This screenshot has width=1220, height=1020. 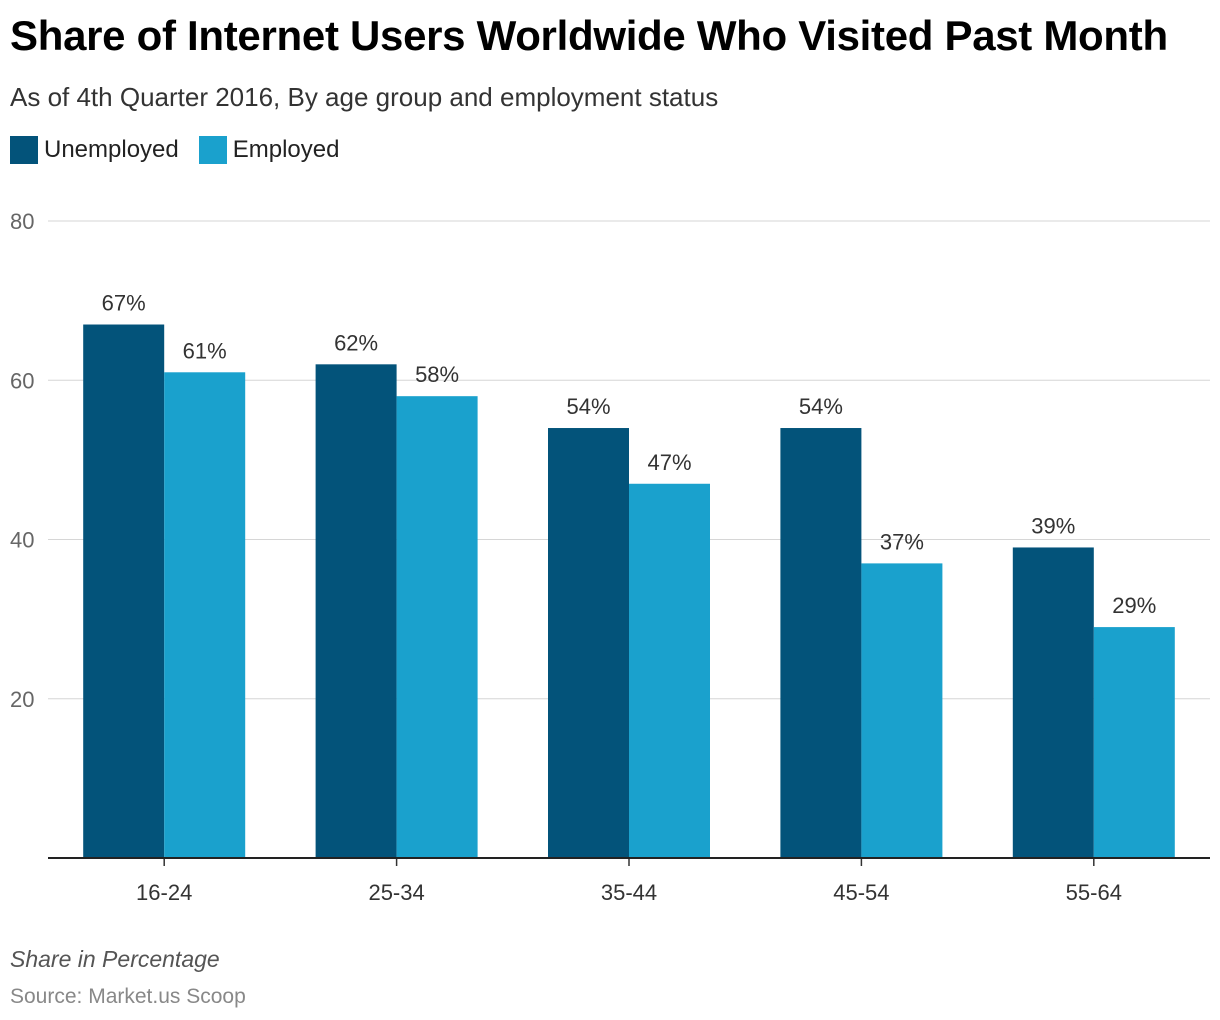 What do you see at coordinates (861, 892) in the screenshot?
I see `x-tick-label: 45-54` at bounding box center [861, 892].